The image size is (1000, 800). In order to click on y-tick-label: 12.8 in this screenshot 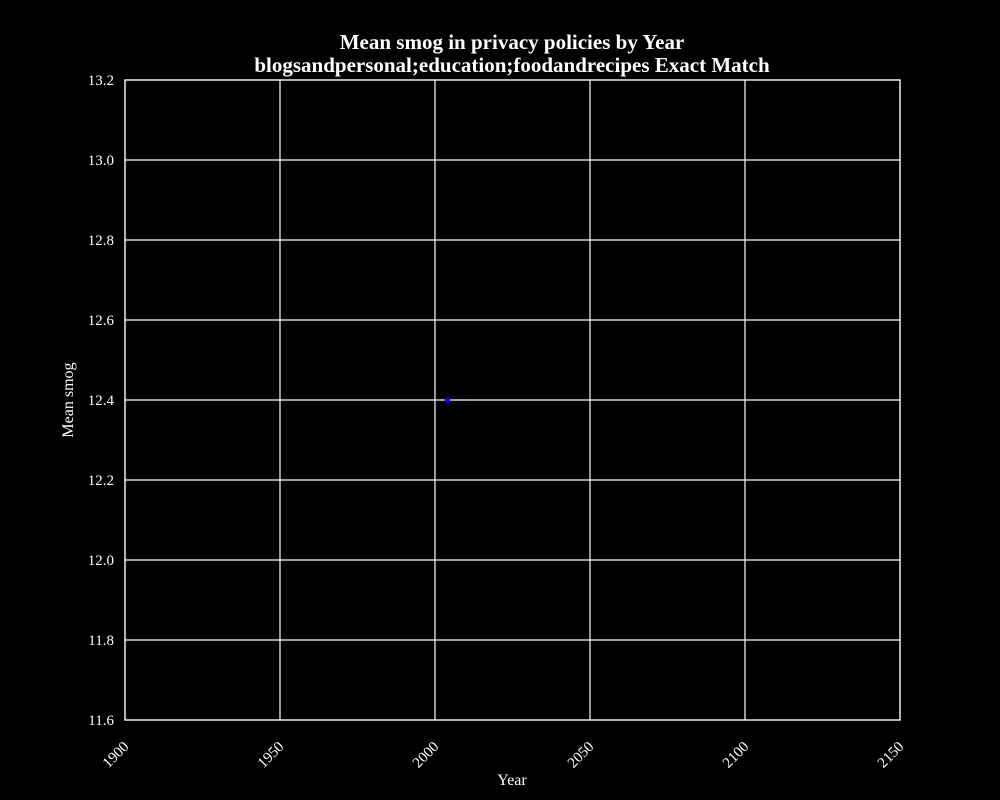, I will do `click(101, 241)`.